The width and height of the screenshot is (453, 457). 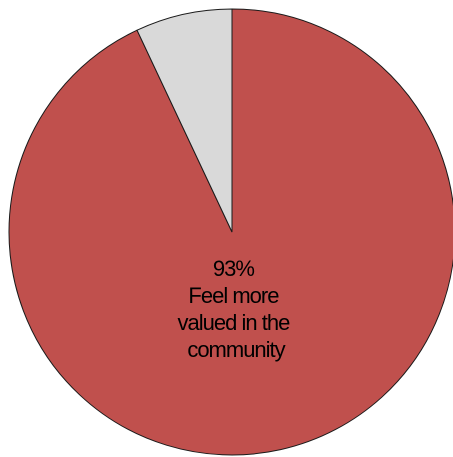 I want to click on slice-label-valued: 93% Feel more valued in the community, so click(x=236, y=309).